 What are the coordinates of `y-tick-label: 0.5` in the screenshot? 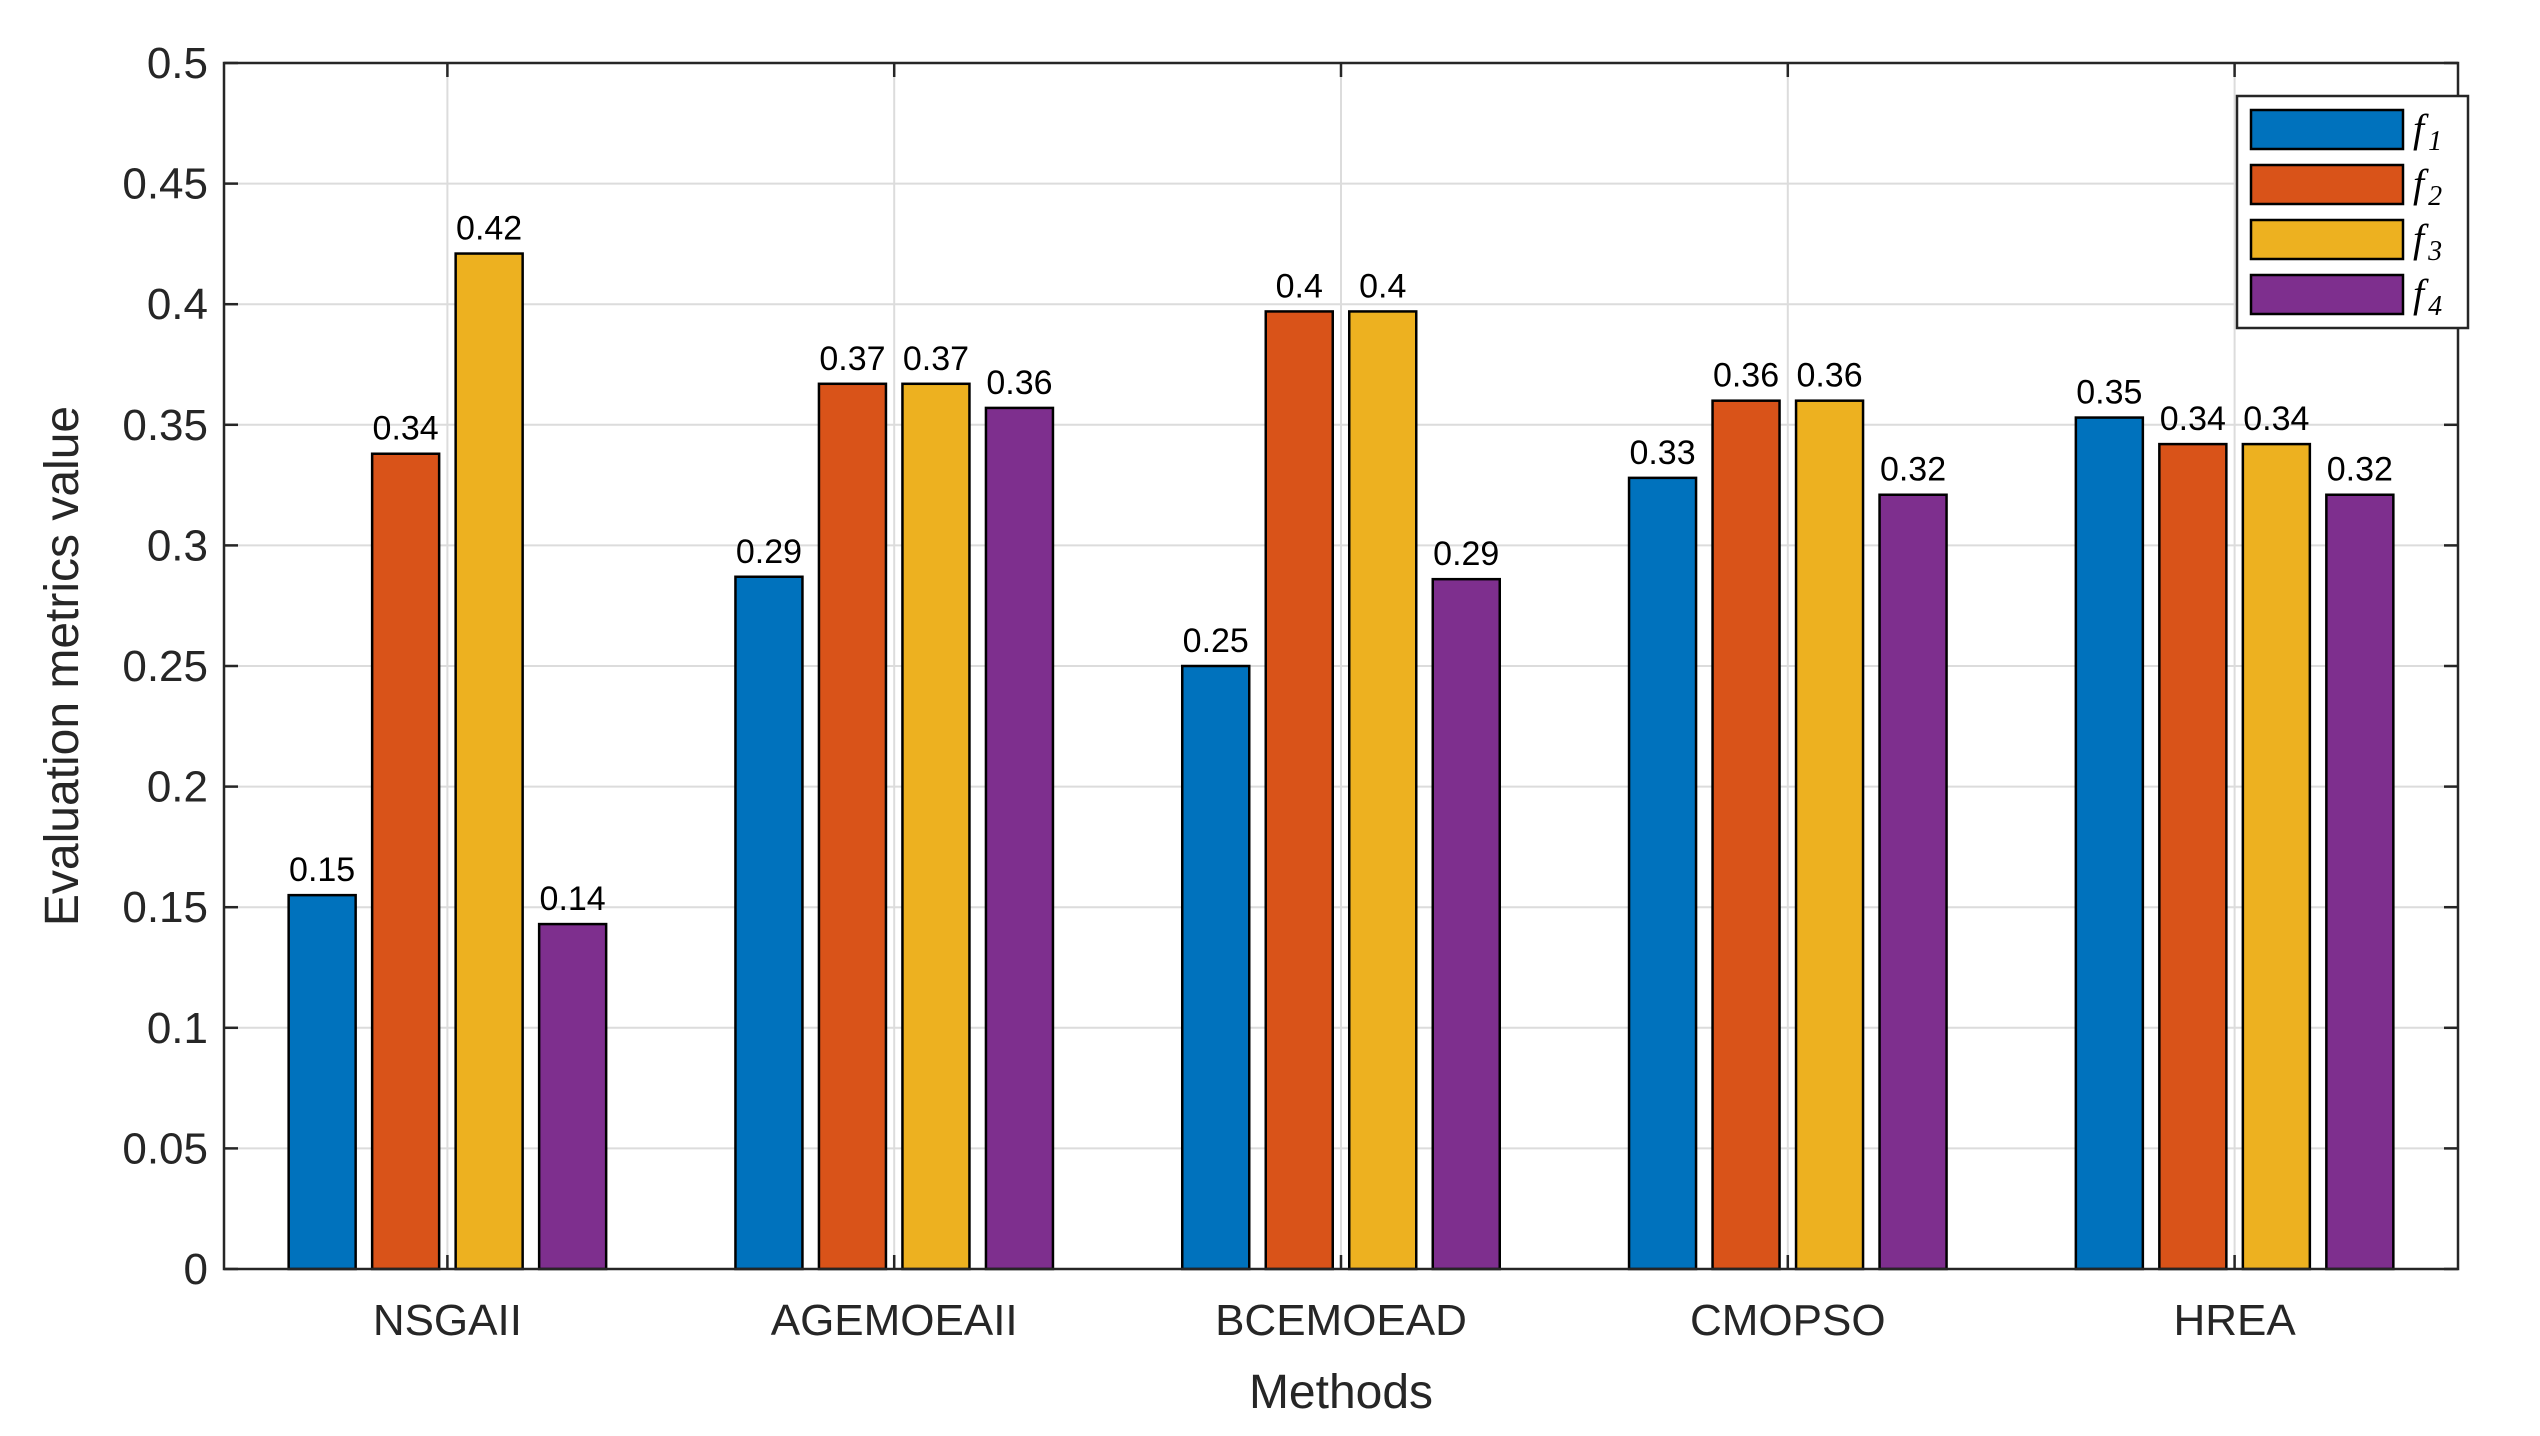 It's located at (177, 63).